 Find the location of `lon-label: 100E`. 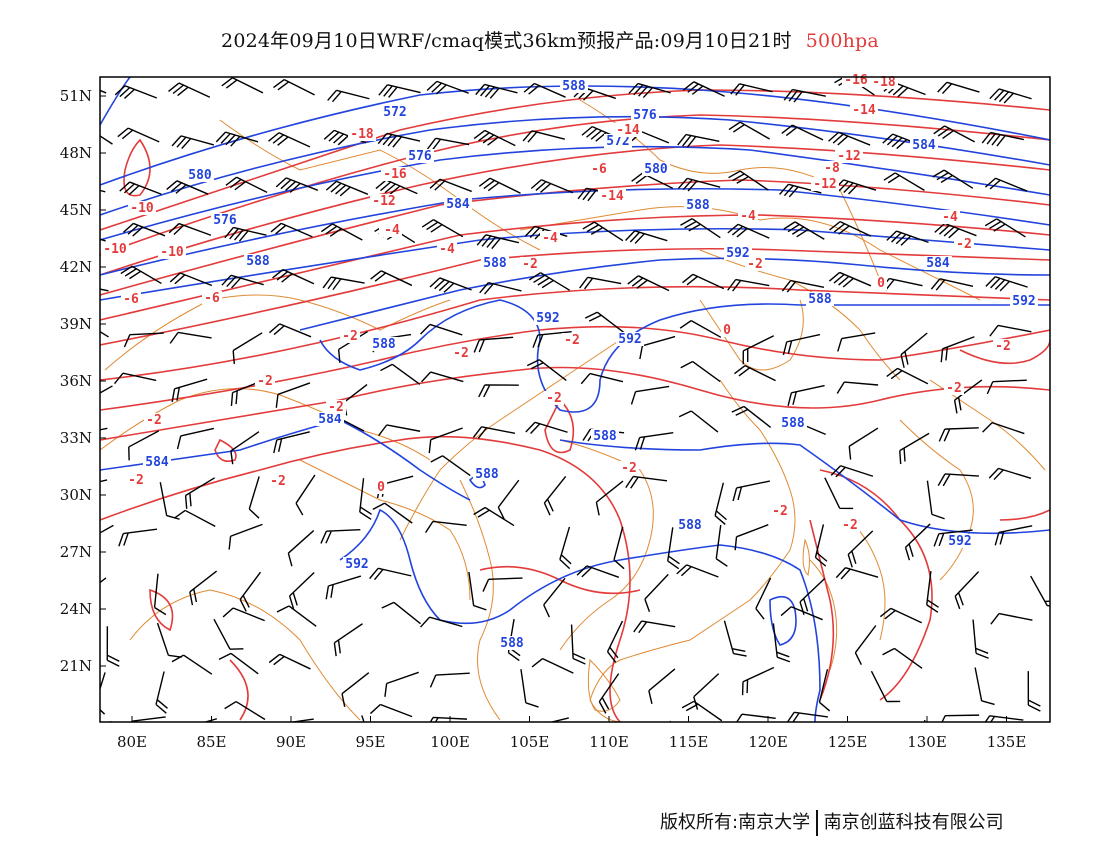

lon-label: 100E is located at coordinates (450, 742).